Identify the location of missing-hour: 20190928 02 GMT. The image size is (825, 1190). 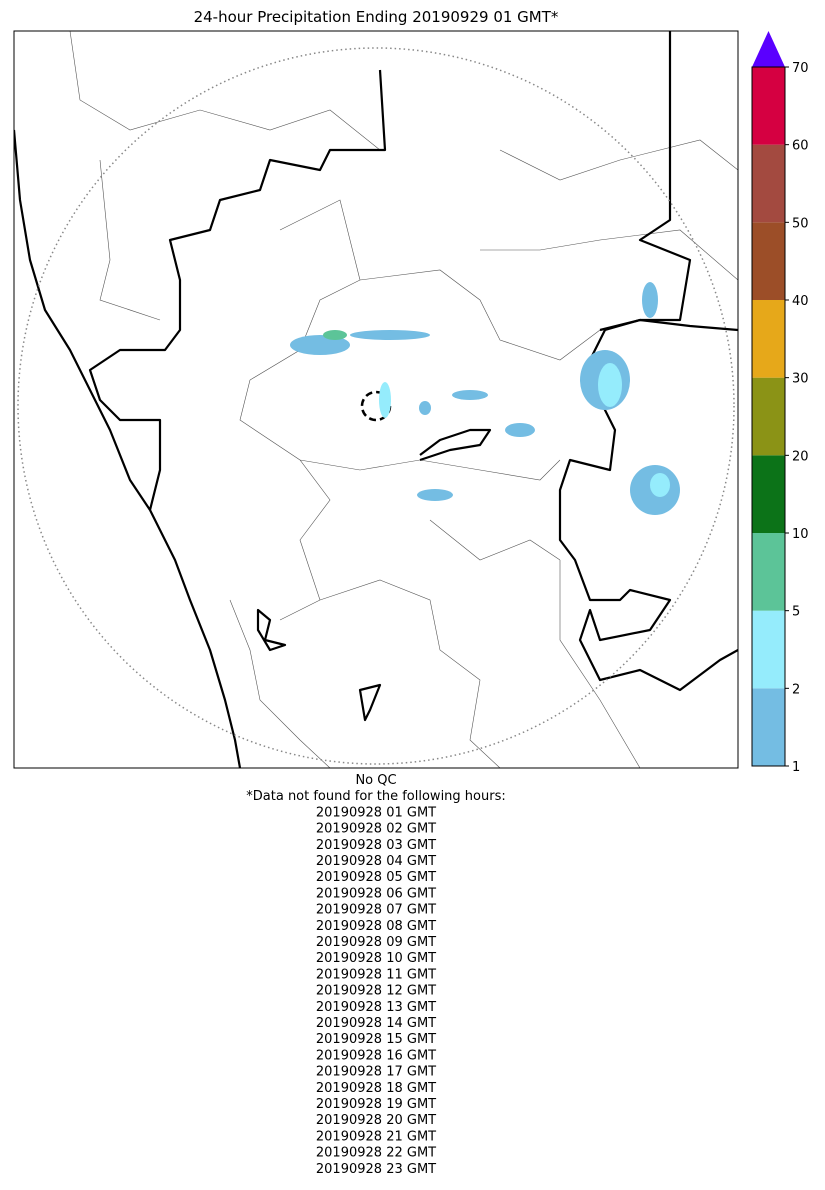
(376, 829).